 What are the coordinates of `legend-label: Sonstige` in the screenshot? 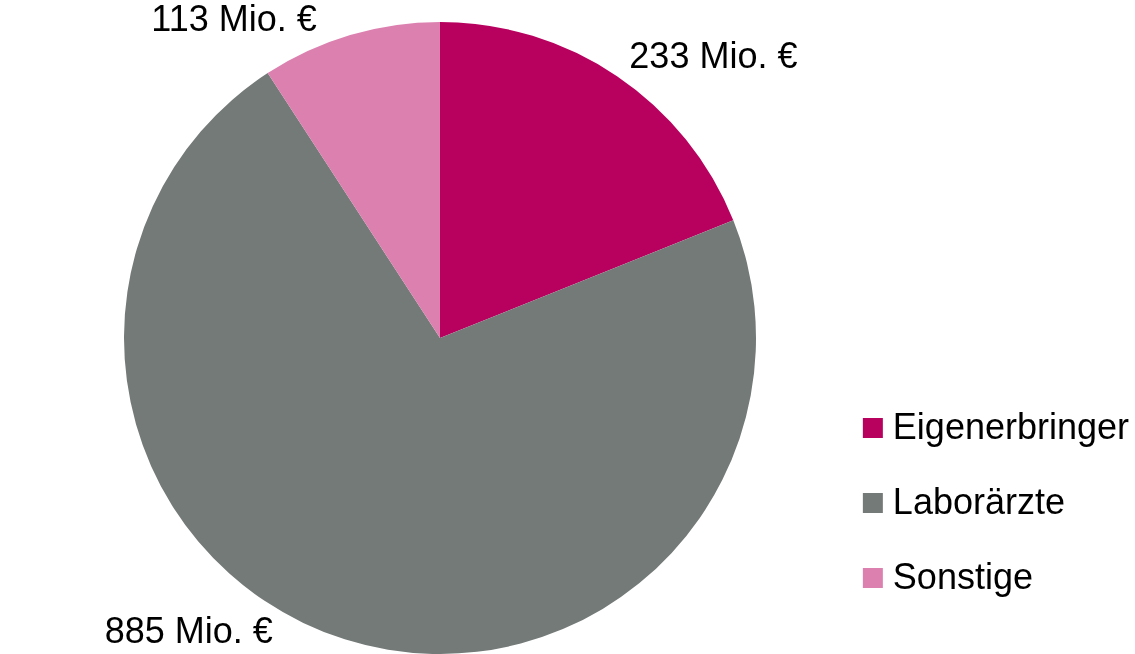 It's located at (962, 576).